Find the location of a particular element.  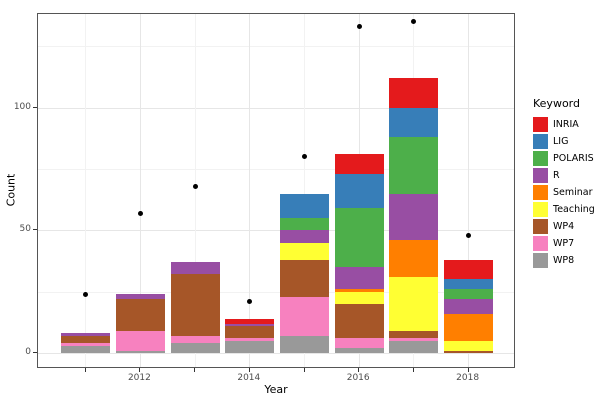

bar-segment-INRIA-2018 is located at coordinates (469, 269).